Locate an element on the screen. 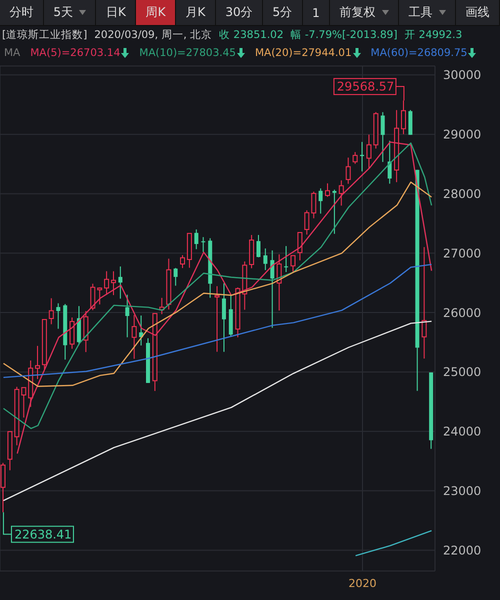  text: 日K is located at coordinates (116, 12).